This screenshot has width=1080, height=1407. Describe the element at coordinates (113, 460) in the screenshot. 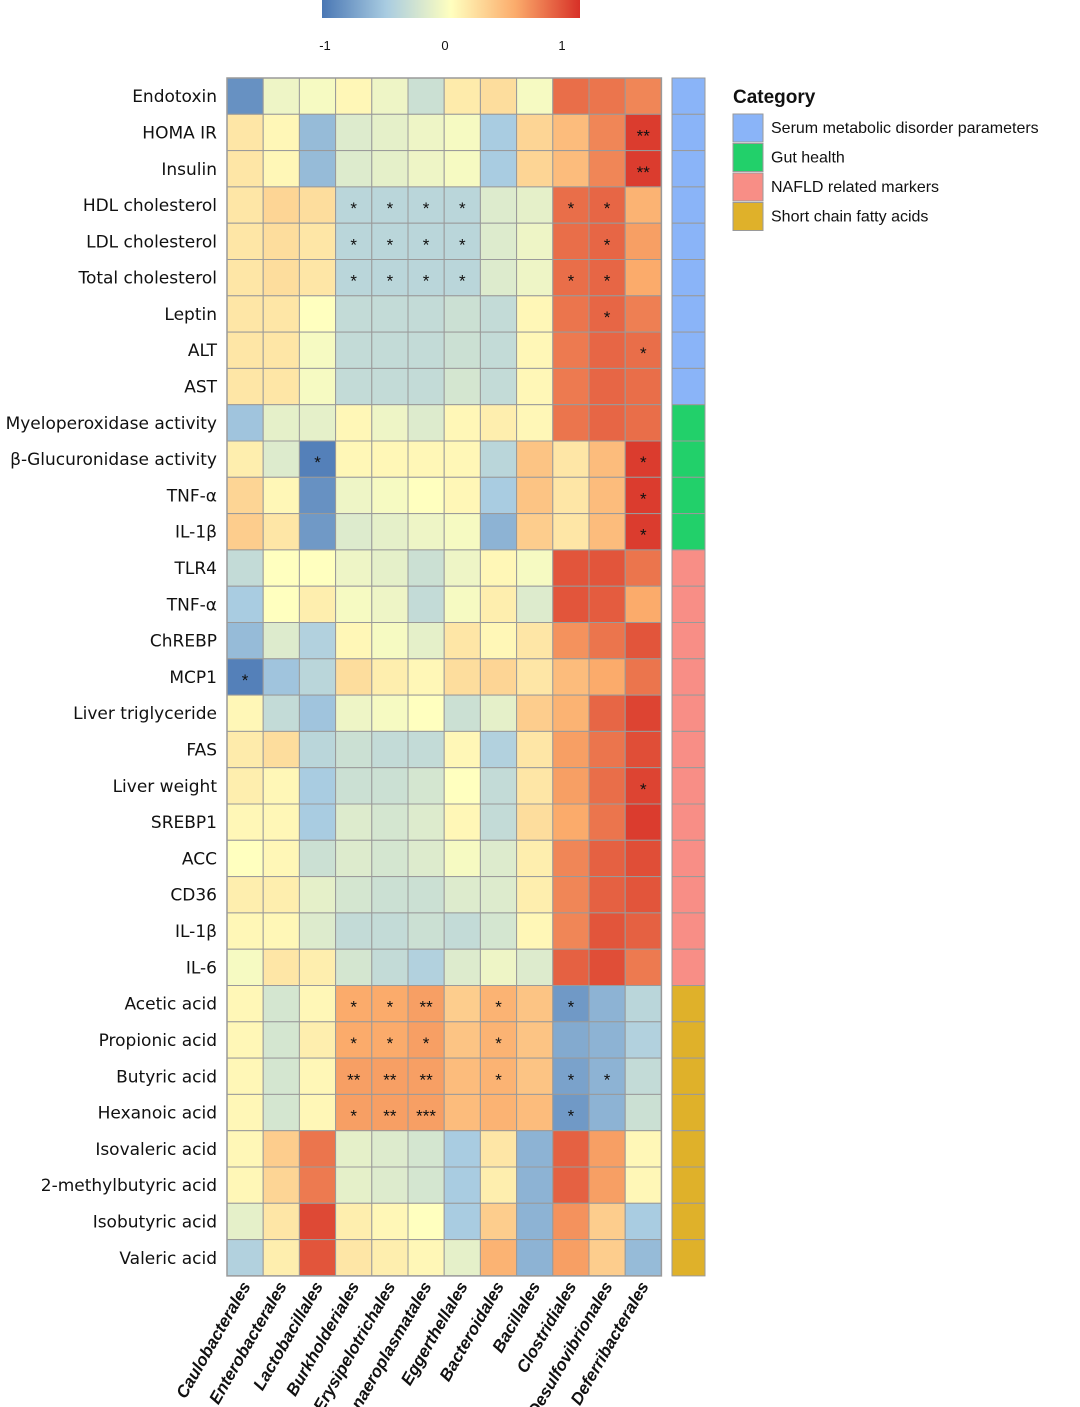

I see `row-label: β-Glucuronidase activity` at that location.